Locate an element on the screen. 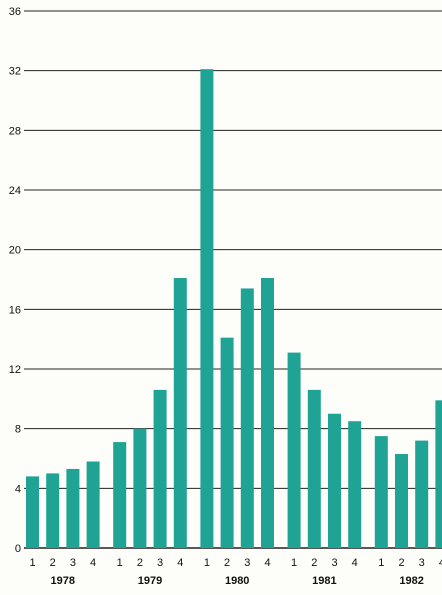 The height and width of the screenshot is (595, 442). x-tick-label-1978-q4: 4 is located at coordinates (93, 563).